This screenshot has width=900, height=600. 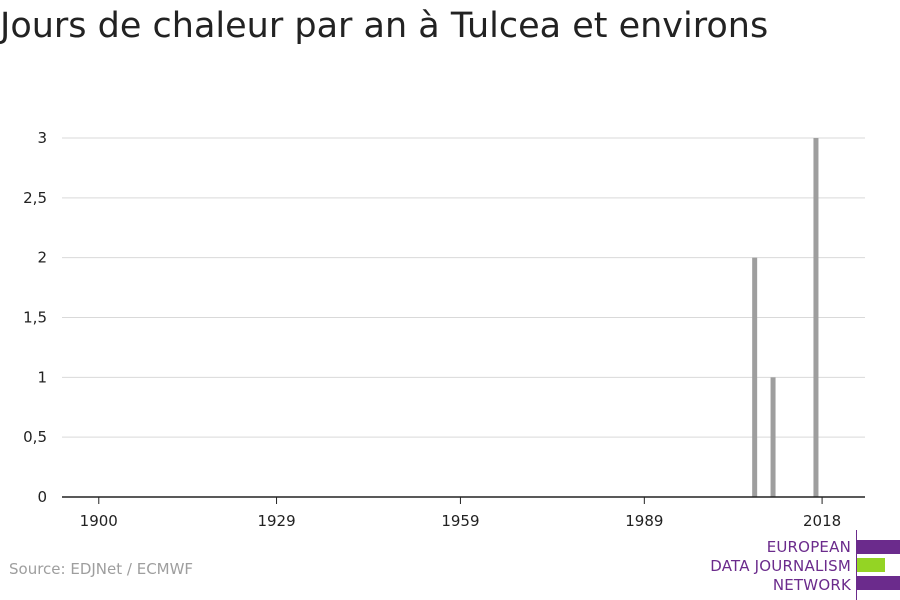 What do you see at coordinates (871, 565) in the screenshot?
I see `logo-bar-green` at bounding box center [871, 565].